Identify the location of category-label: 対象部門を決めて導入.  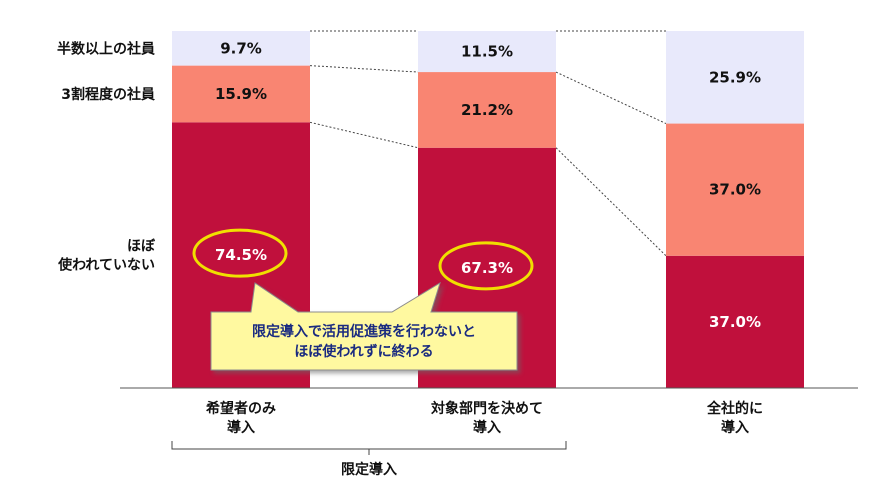
(486, 418).